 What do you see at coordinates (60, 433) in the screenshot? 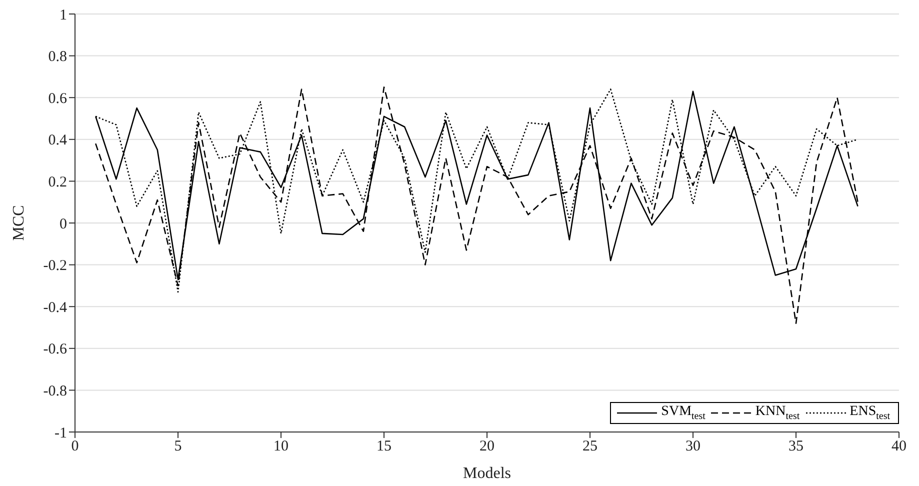
I see `y-tick-label: -1` at bounding box center [60, 433].